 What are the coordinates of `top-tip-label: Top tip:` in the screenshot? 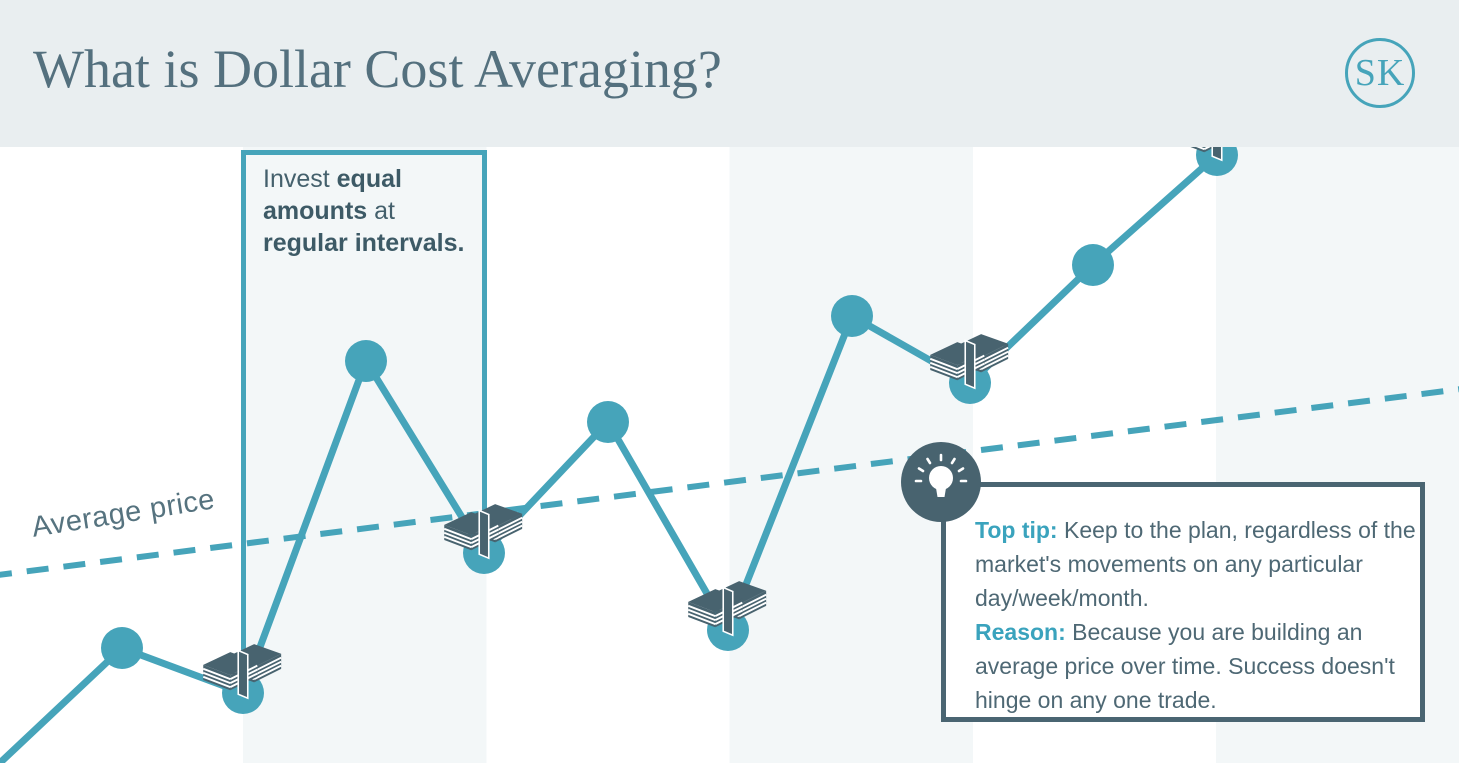 It's located at (1016, 530).